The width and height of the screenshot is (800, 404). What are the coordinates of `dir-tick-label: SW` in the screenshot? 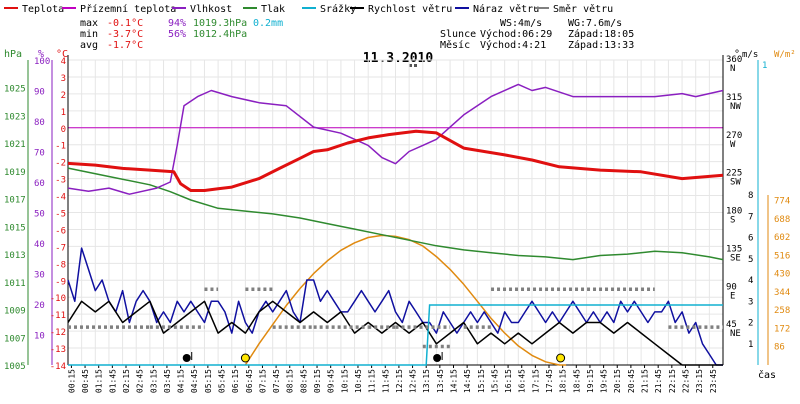 It's located at (735, 183).